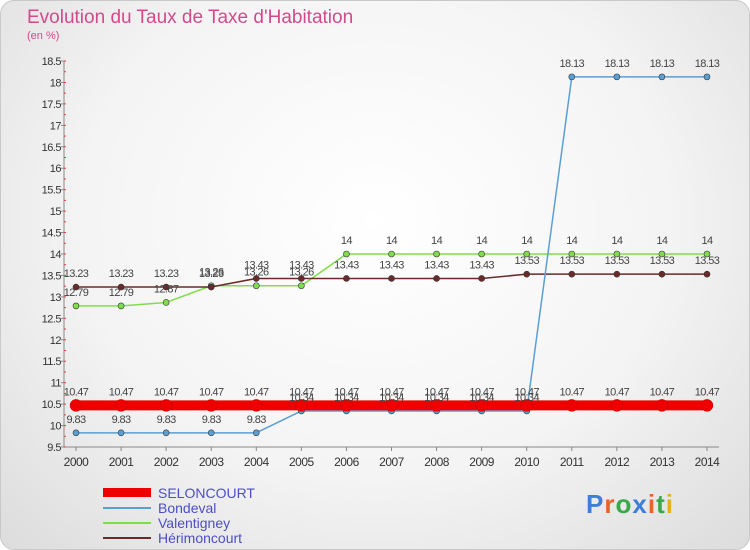 The width and height of the screenshot is (750, 550). I want to click on y-tick-label: 12.5, so click(52, 319).